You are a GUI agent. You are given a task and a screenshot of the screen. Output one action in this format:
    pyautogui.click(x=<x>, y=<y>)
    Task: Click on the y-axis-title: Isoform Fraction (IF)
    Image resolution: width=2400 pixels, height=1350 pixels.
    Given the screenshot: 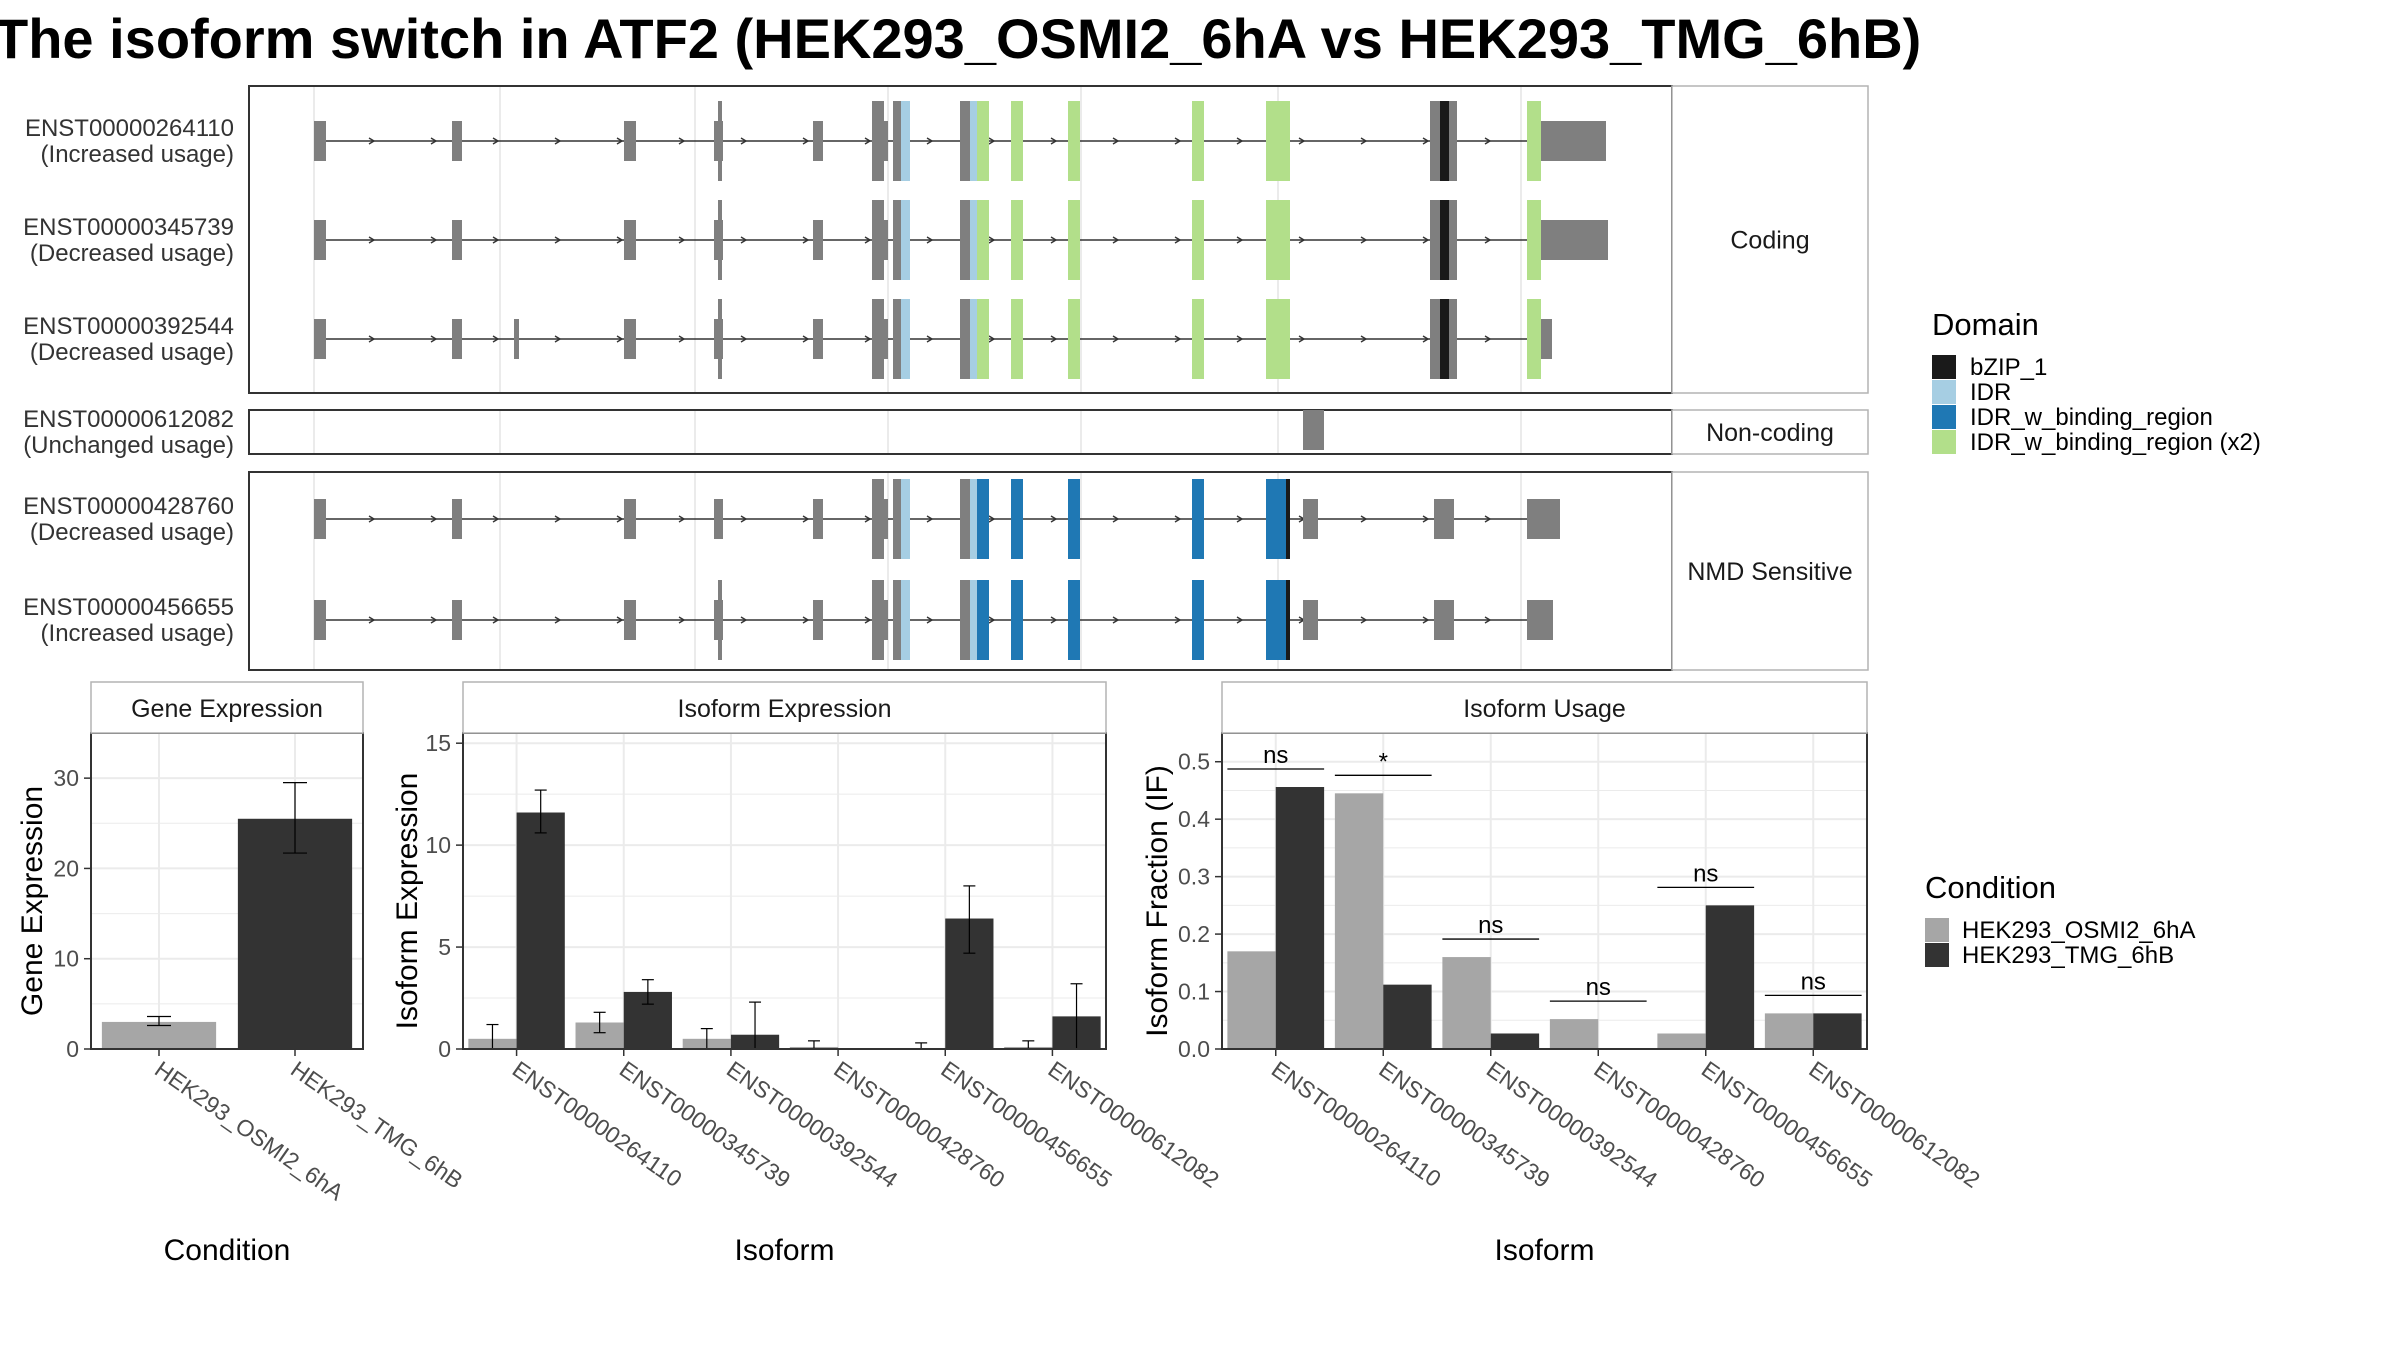 What is the action you would take?
    pyautogui.click(x=1157, y=901)
    